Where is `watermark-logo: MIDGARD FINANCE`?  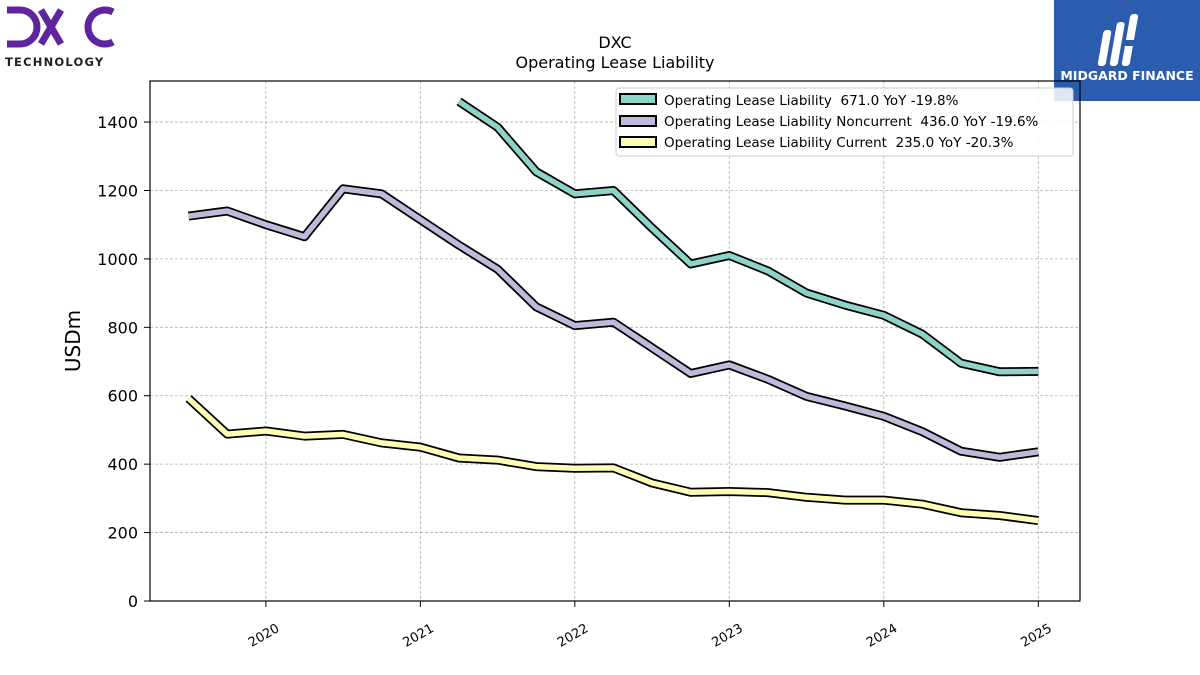
watermark-logo: MIDGARD FINANCE is located at coordinates (1127, 50).